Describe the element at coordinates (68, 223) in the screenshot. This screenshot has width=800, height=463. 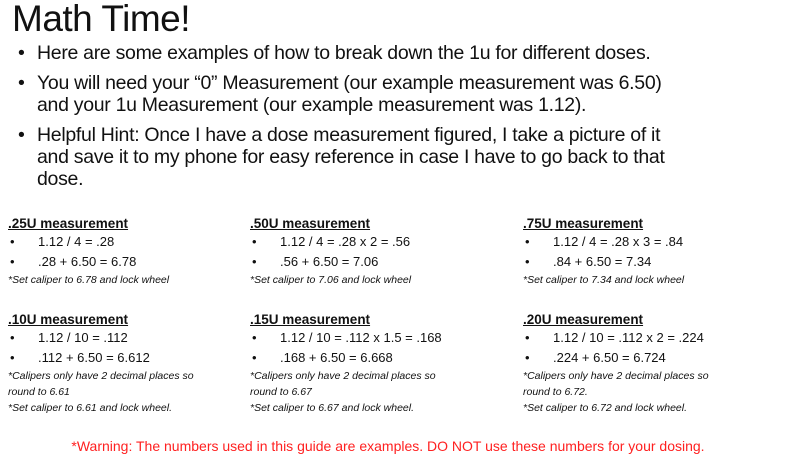
I see `measurement-heading: .25U measurement` at that location.